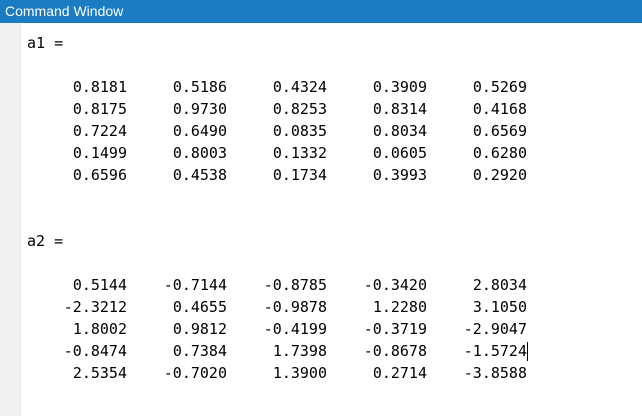 Image resolution: width=642 pixels, height=416 pixels. What do you see at coordinates (321, 11) in the screenshot?
I see `window-title: Command Window` at bounding box center [321, 11].